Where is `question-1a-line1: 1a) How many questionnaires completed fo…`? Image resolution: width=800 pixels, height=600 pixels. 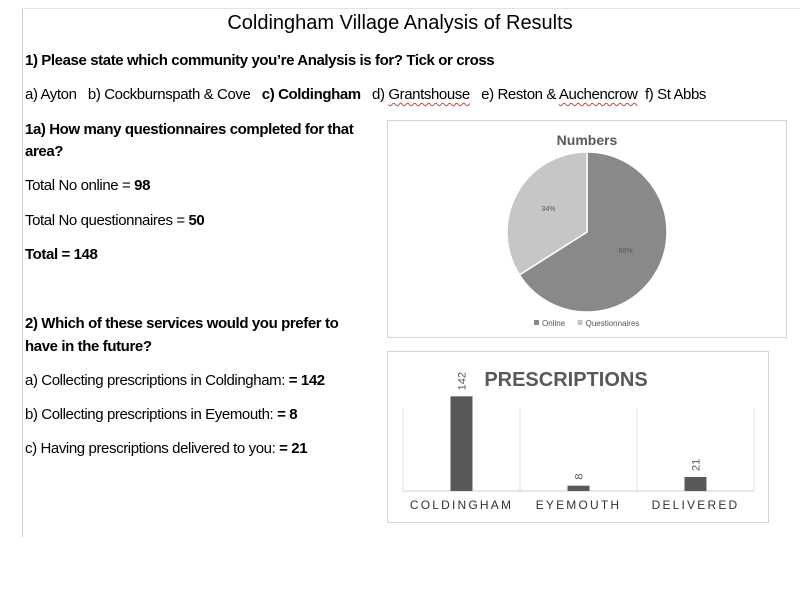 question-1a-line1: 1a) How many questionnaires completed fo… is located at coordinates (189, 129).